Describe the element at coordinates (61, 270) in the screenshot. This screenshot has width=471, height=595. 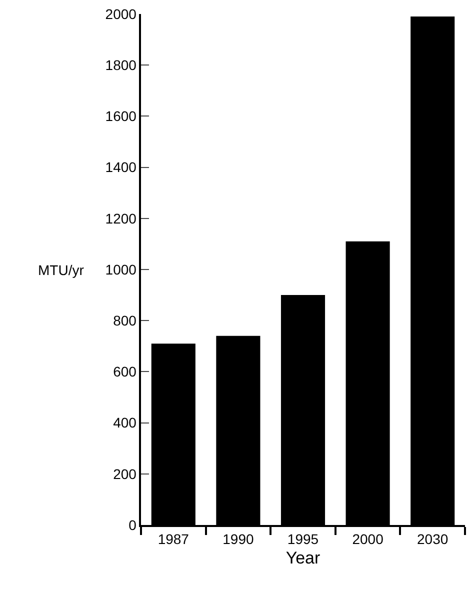
I see `y-axis-title: MTU/yr` at that location.